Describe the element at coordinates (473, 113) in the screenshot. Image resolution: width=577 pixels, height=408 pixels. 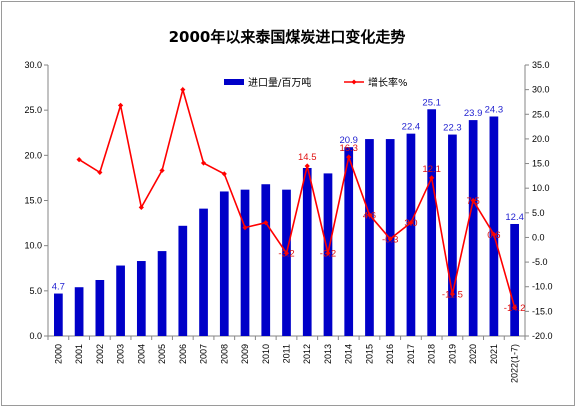
I see `bar-data-label: 23.9` at that location.